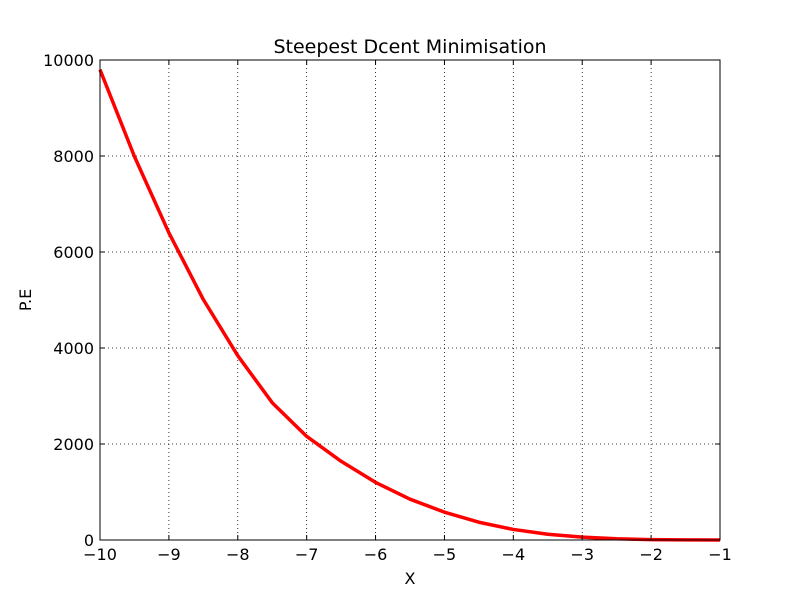 The image size is (800, 600). I want to click on y-tick-label: 4000, so click(73, 348).